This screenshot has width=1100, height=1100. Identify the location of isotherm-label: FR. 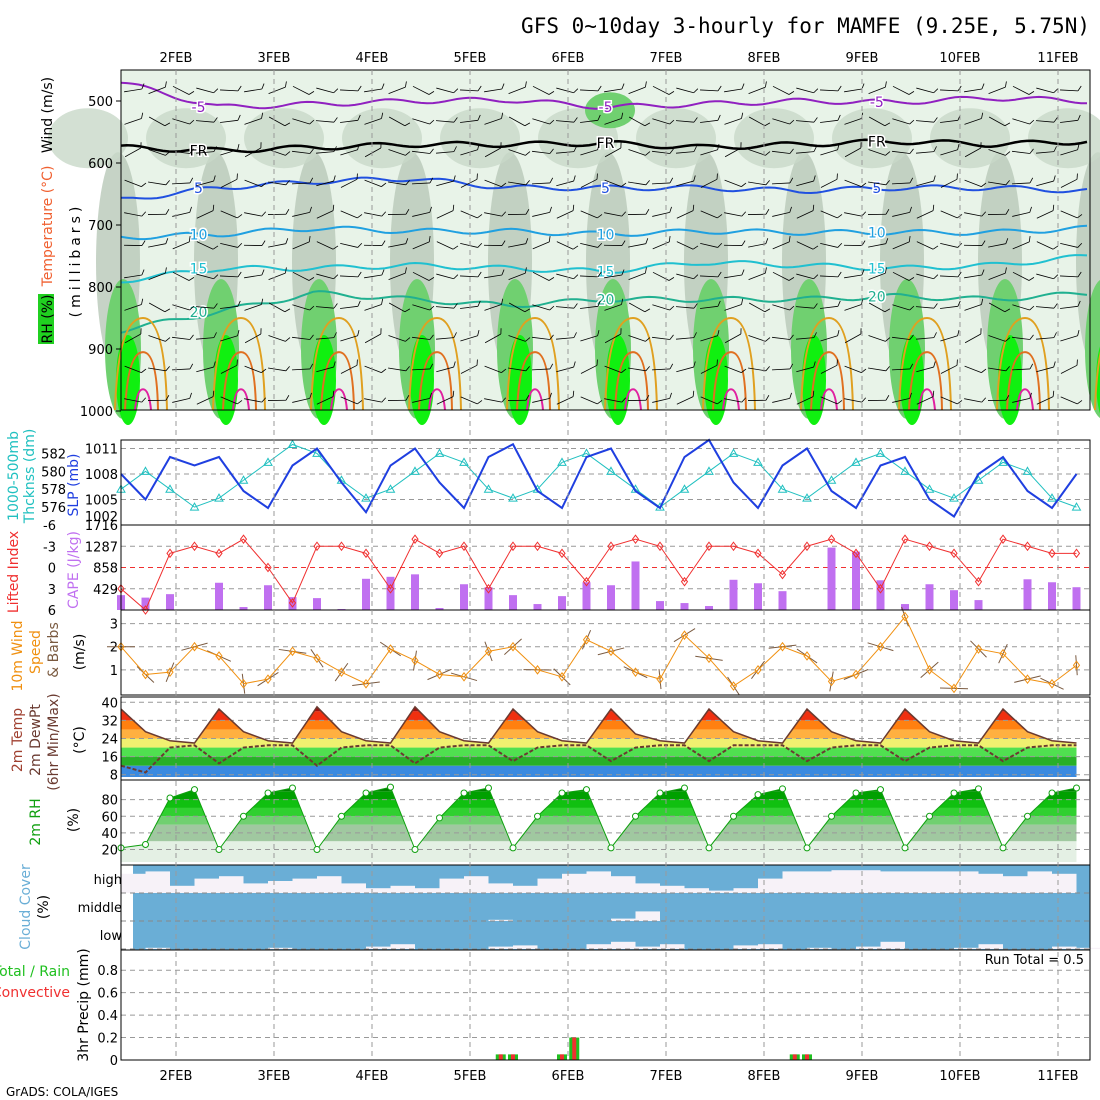
(199, 152).